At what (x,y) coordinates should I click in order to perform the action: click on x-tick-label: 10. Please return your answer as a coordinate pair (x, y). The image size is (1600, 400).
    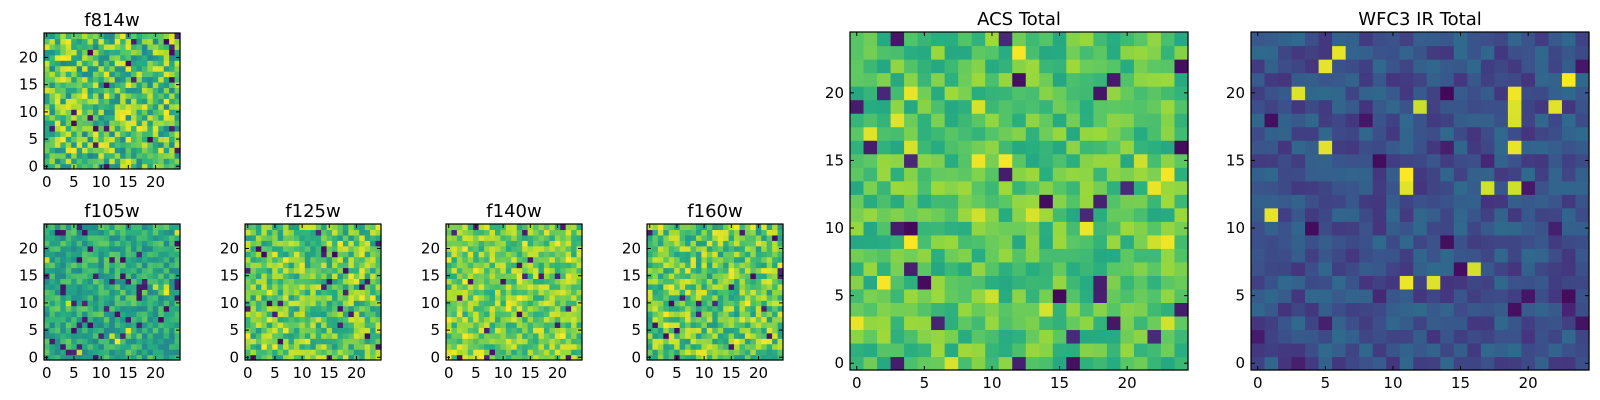
    Looking at the image, I should click on (704, 373).